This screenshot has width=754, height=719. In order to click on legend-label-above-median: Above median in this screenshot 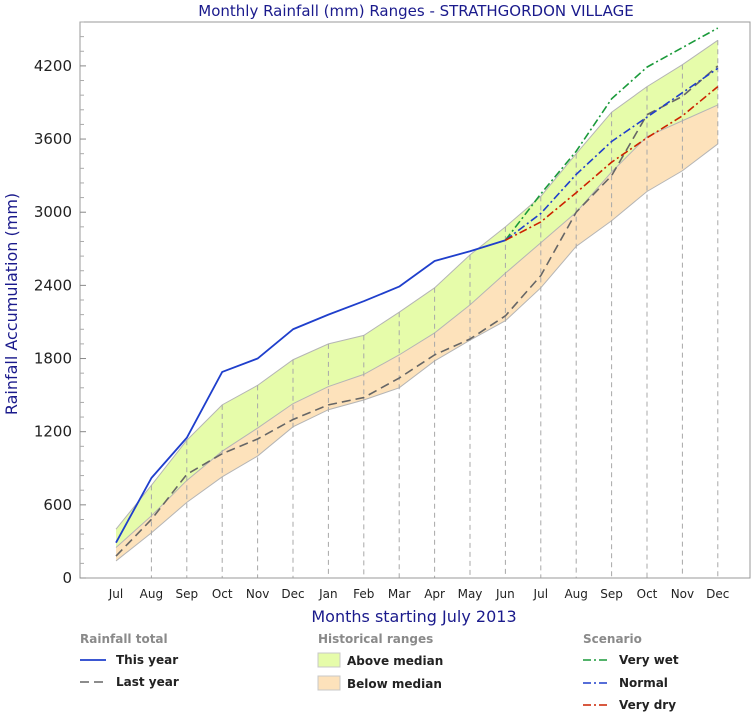, I will do `click(395, 661)`.